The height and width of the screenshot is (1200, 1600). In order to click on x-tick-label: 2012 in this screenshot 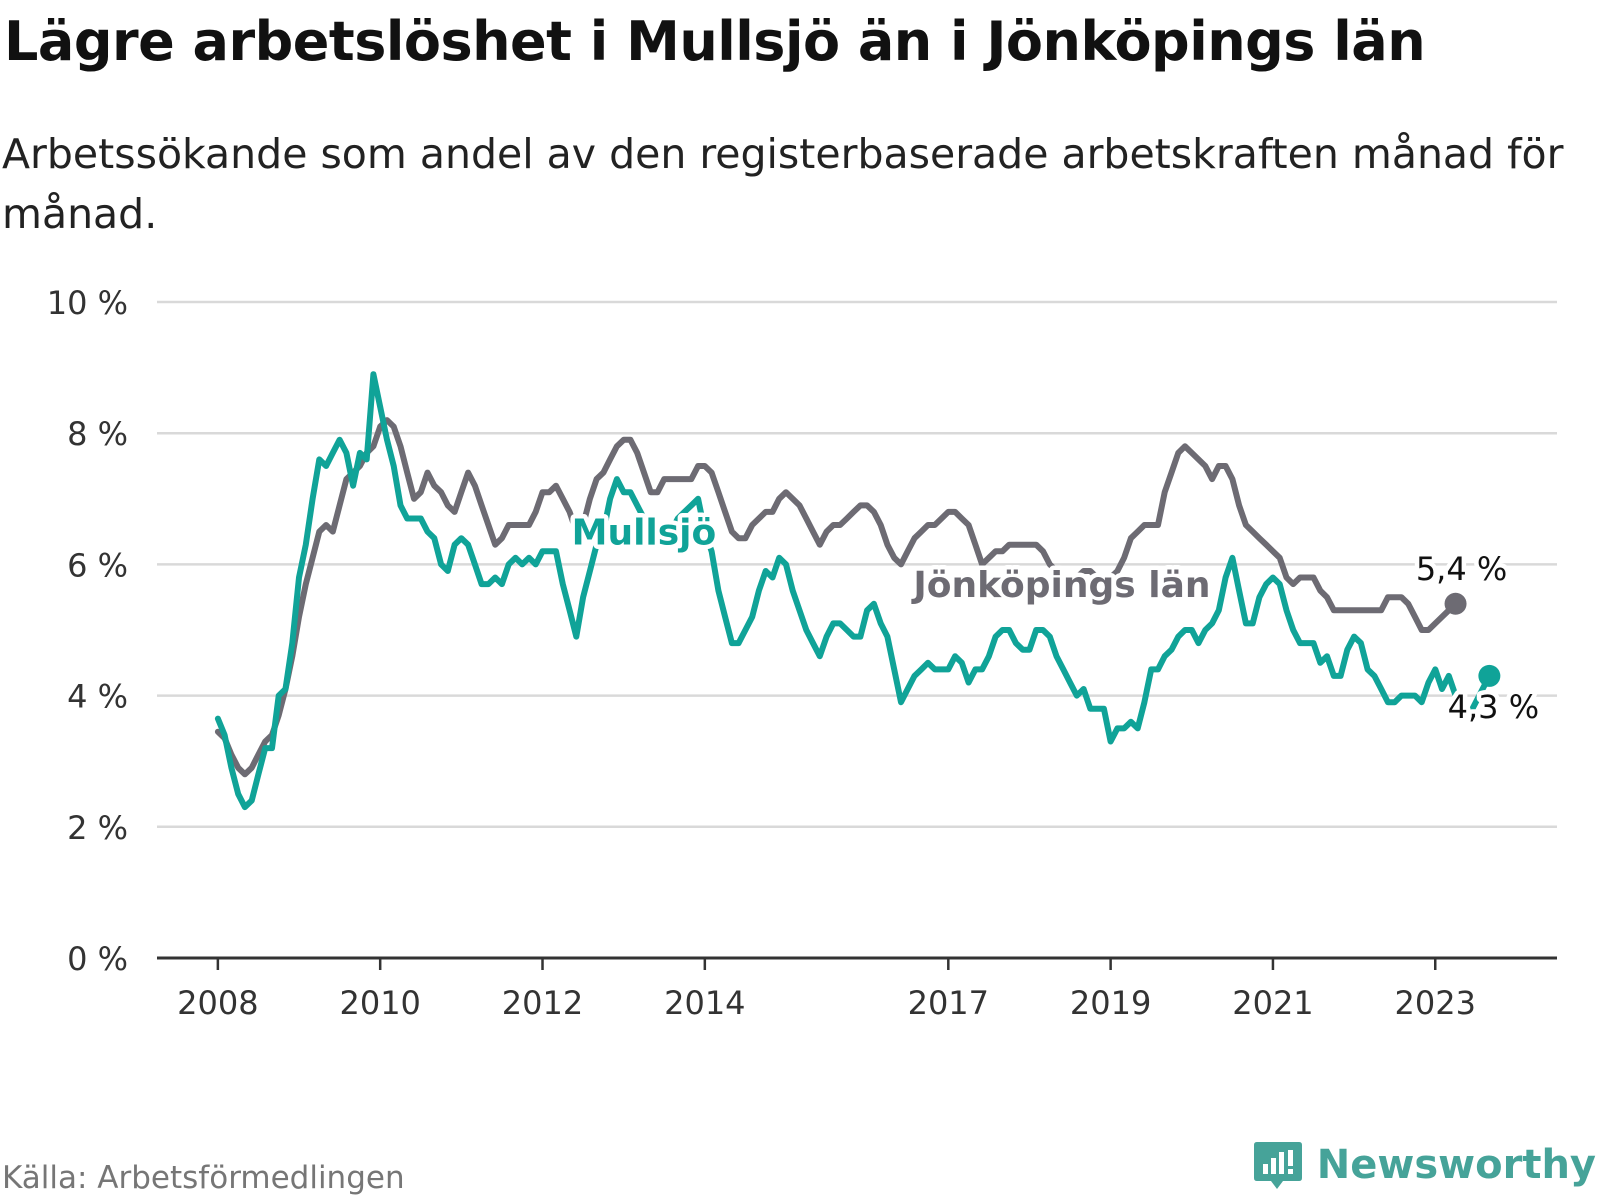, I will do `click(542, 1003)`.